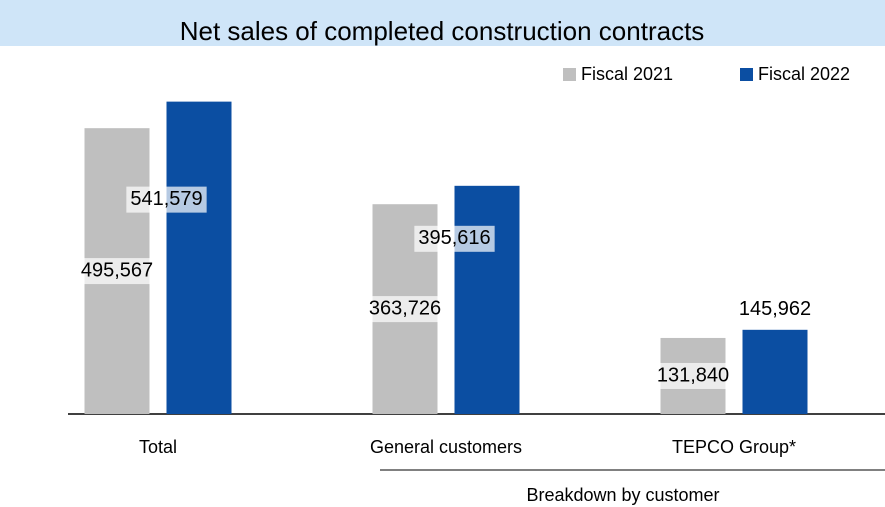 The width and height of the screenshot is (885, 507). I want to click on title-band, so click(442, 23).